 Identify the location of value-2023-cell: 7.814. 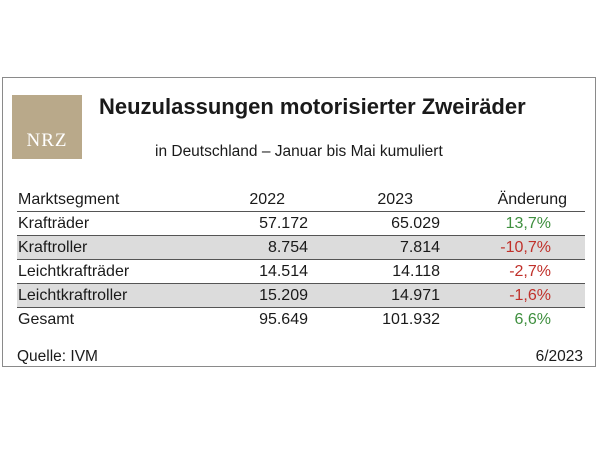
(419, 247).